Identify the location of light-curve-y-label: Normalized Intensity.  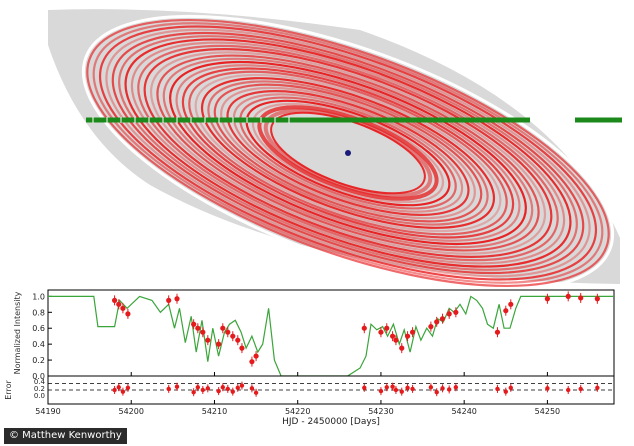
(17, 332).